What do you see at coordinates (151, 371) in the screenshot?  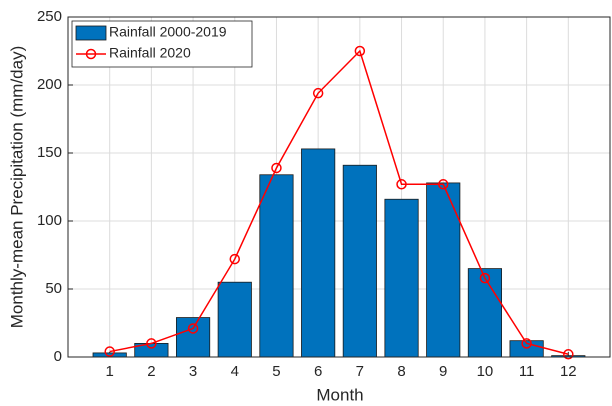 I see `x-tick-label: 2` at bounding box center [151, 371].